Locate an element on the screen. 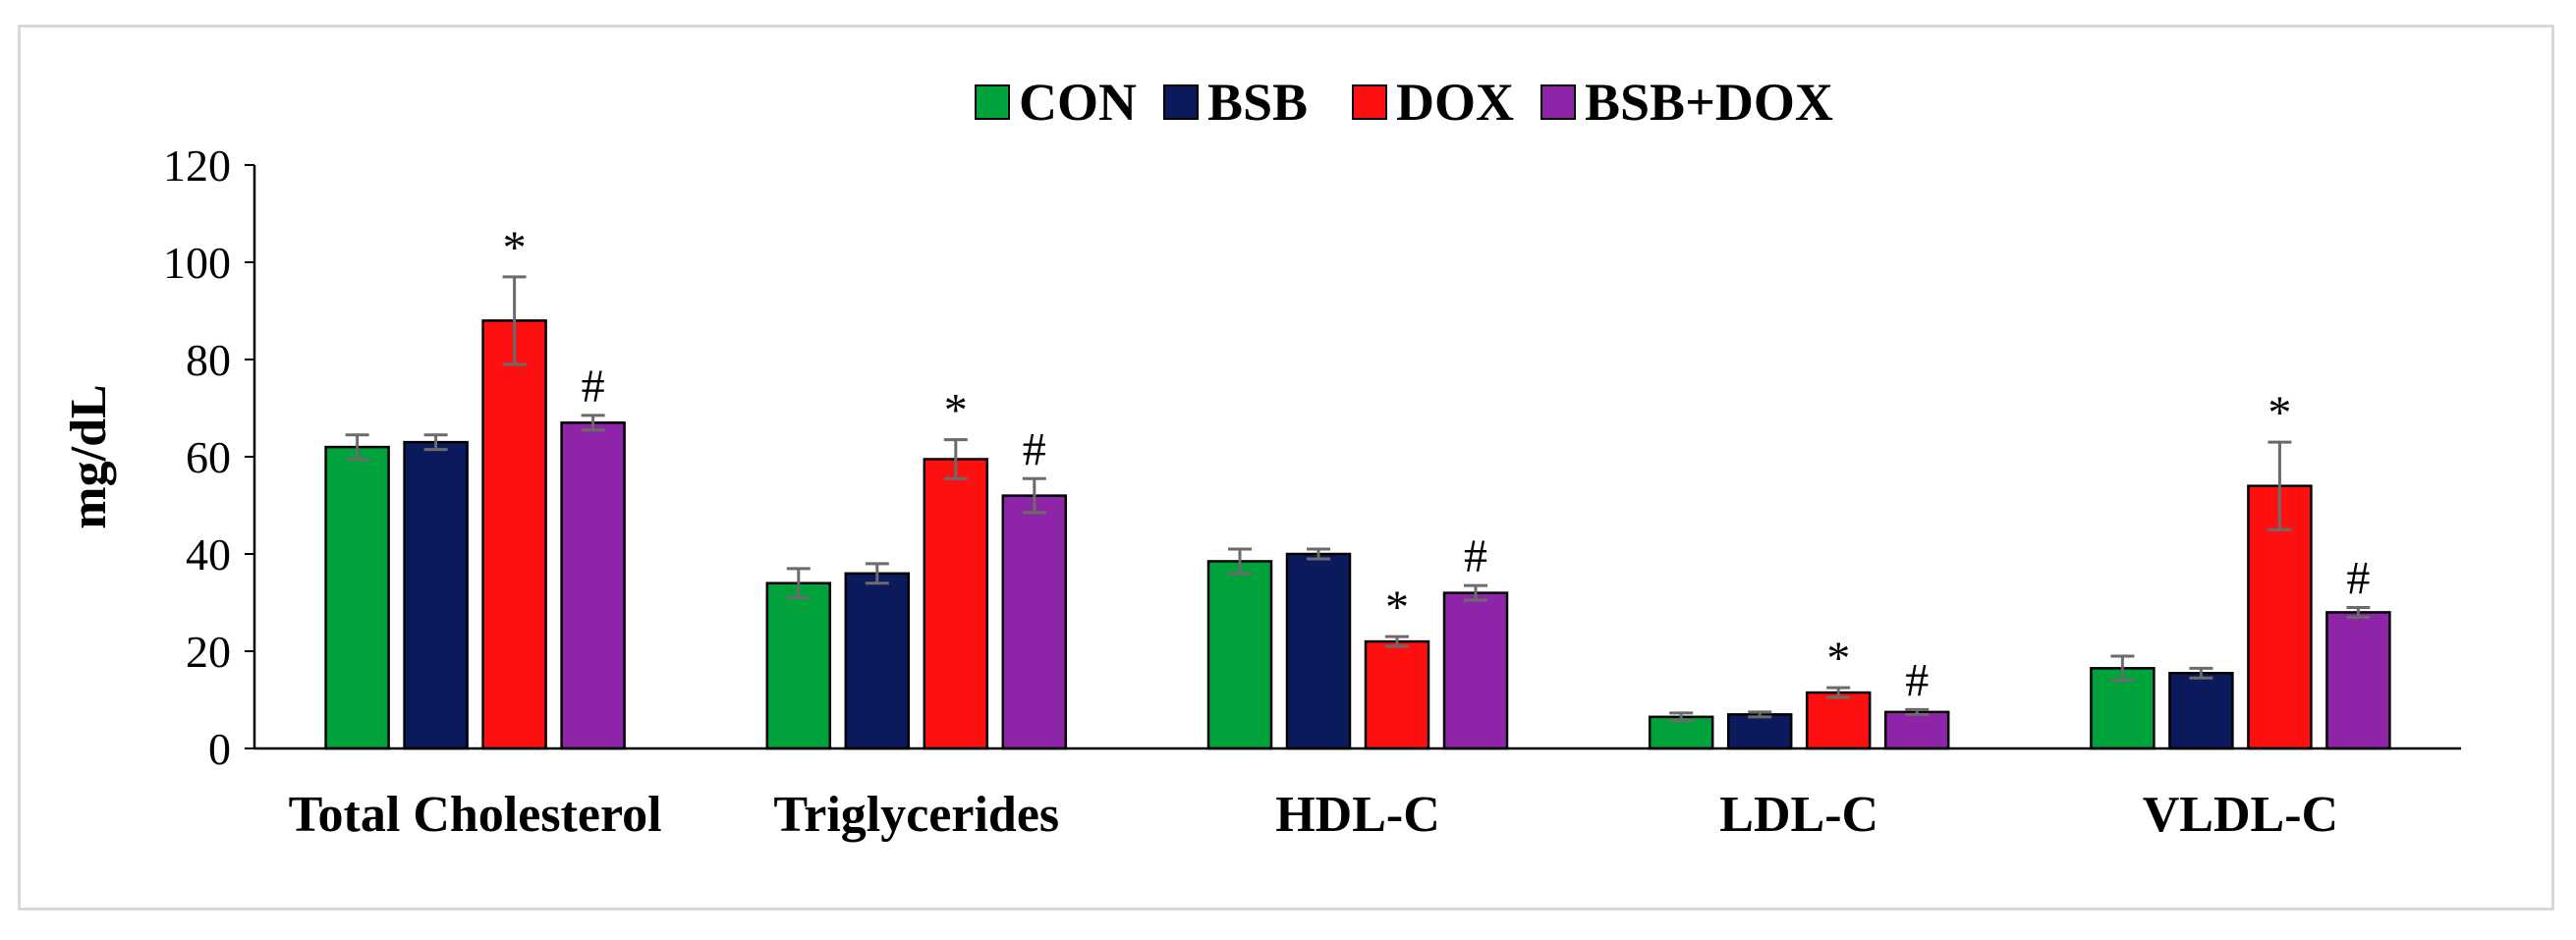  legend: CON BSB DOX BSB+DOX is located at coordinates (1404, 102).